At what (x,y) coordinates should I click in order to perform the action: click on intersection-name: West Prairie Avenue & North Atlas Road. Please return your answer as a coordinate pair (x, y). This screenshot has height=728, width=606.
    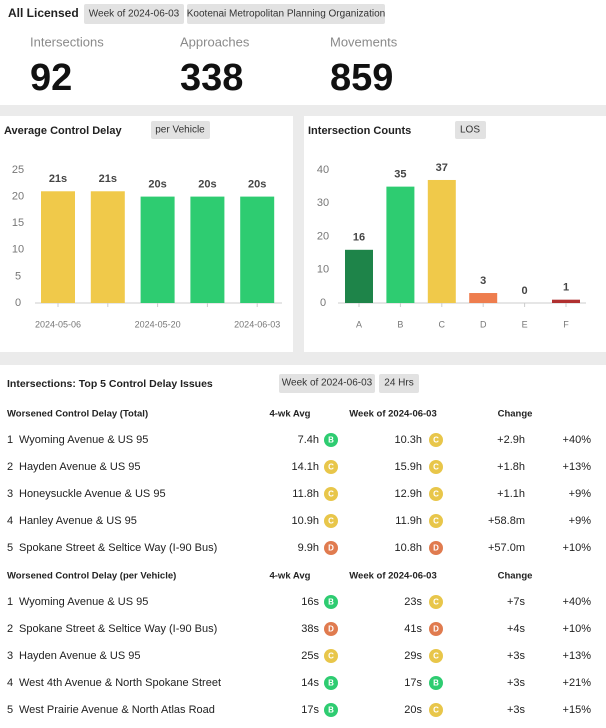
    Looking at the image, I should click on (117, 710).